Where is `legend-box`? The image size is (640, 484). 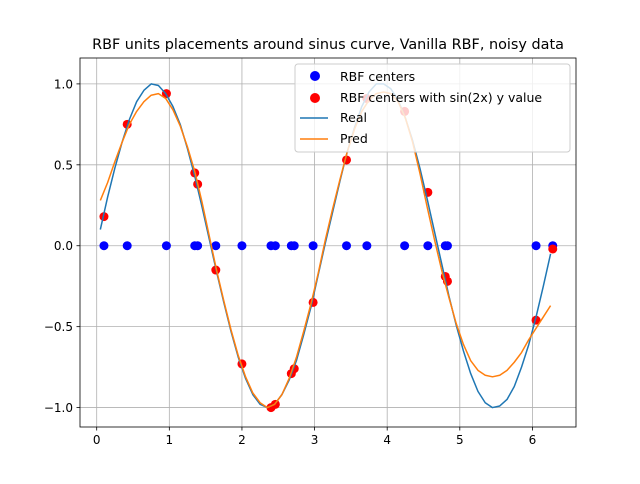 legend-box is located at coordinates (432, 108).